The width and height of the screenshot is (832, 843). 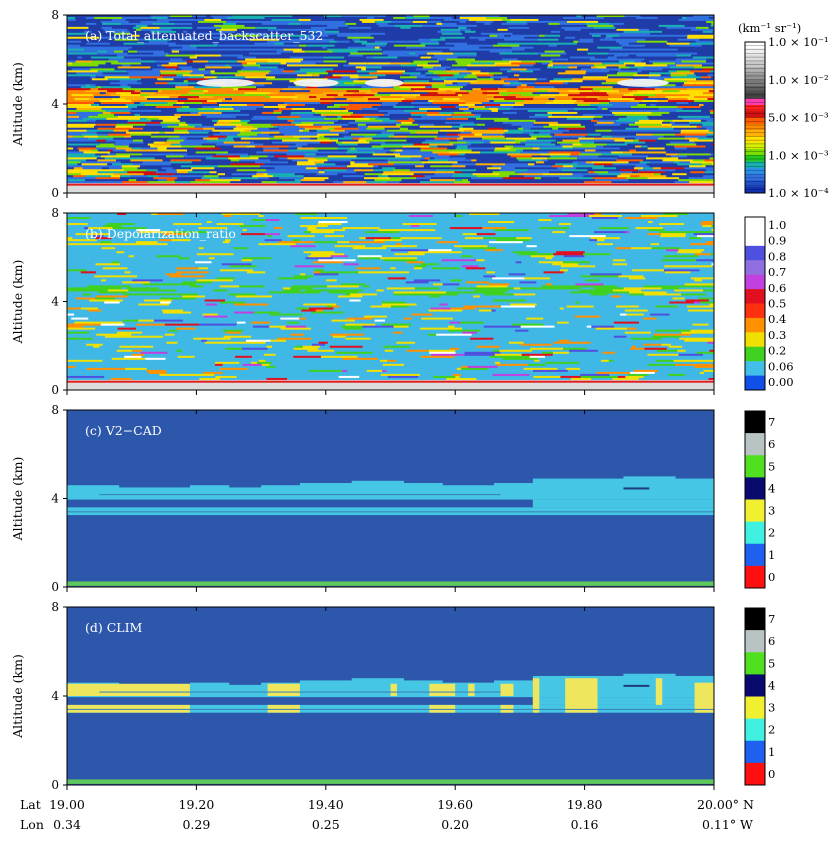 I want to click on lon-tick-label: 0.16, so click(x=585, y=824).